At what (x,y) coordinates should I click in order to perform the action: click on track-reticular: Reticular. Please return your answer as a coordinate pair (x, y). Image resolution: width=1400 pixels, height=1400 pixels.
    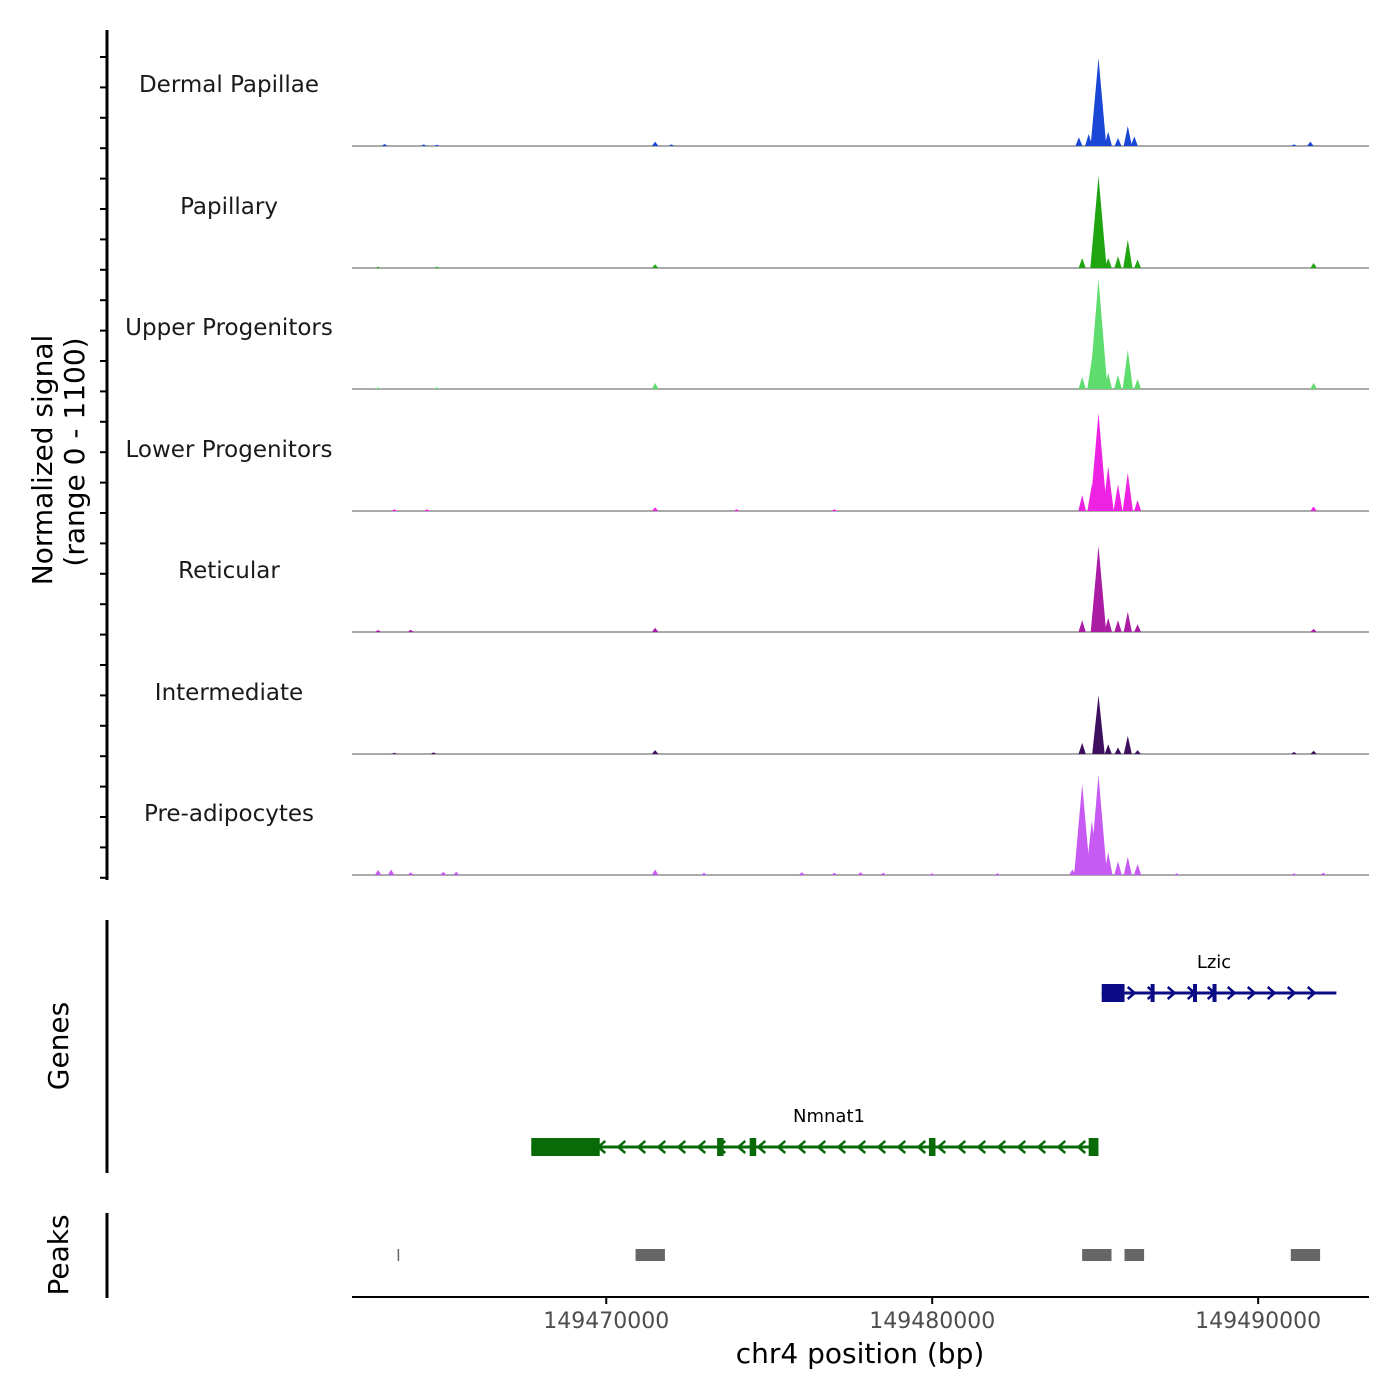
    Looking at the image, I should click on (773, 589).